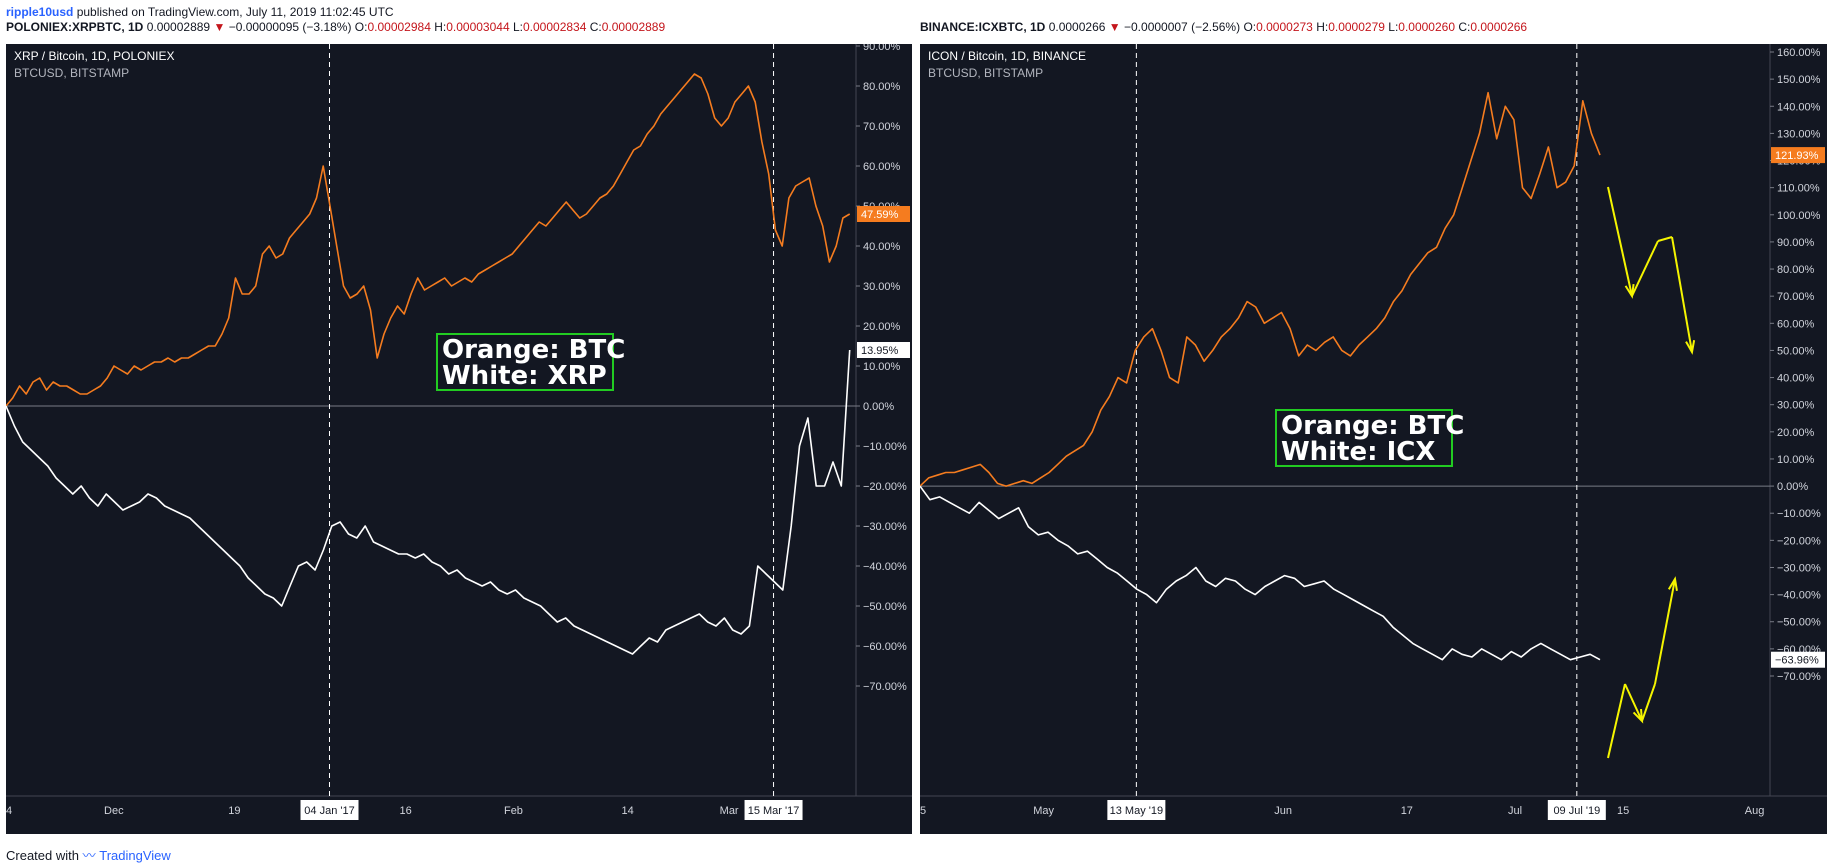 This screenshot has height=868, width=1833. Describe the element at coordinates (1373, 815) in the screenshot. I see `time-axis` at that location.